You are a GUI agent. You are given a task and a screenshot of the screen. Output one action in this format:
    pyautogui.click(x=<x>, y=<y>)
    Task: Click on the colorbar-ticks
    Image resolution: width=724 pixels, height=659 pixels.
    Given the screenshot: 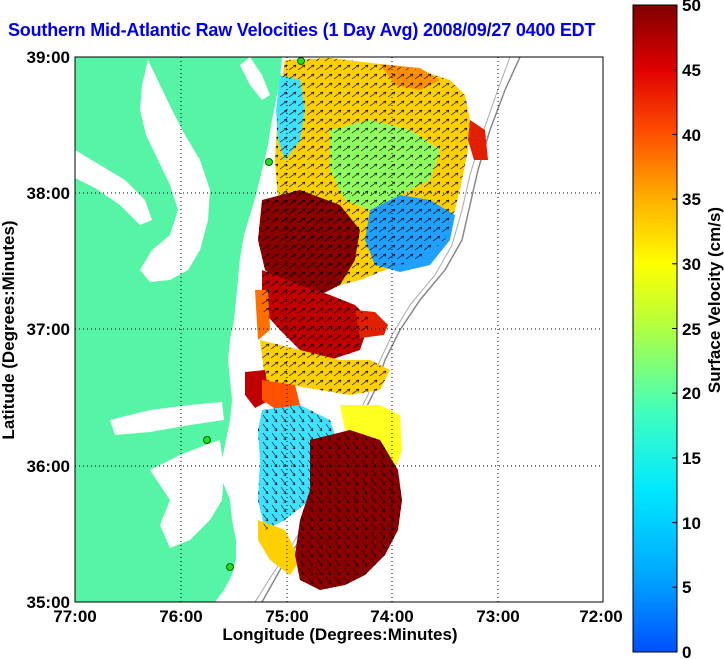 What is the action you would take?
    pyautogui.click(x=674, y=328)
    